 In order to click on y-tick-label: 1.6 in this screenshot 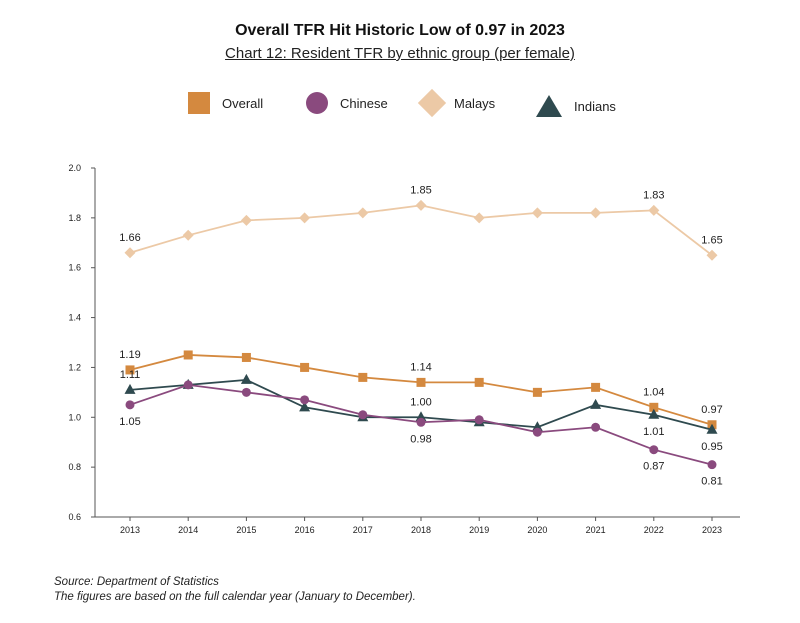, I will do `click(74, 268)`.